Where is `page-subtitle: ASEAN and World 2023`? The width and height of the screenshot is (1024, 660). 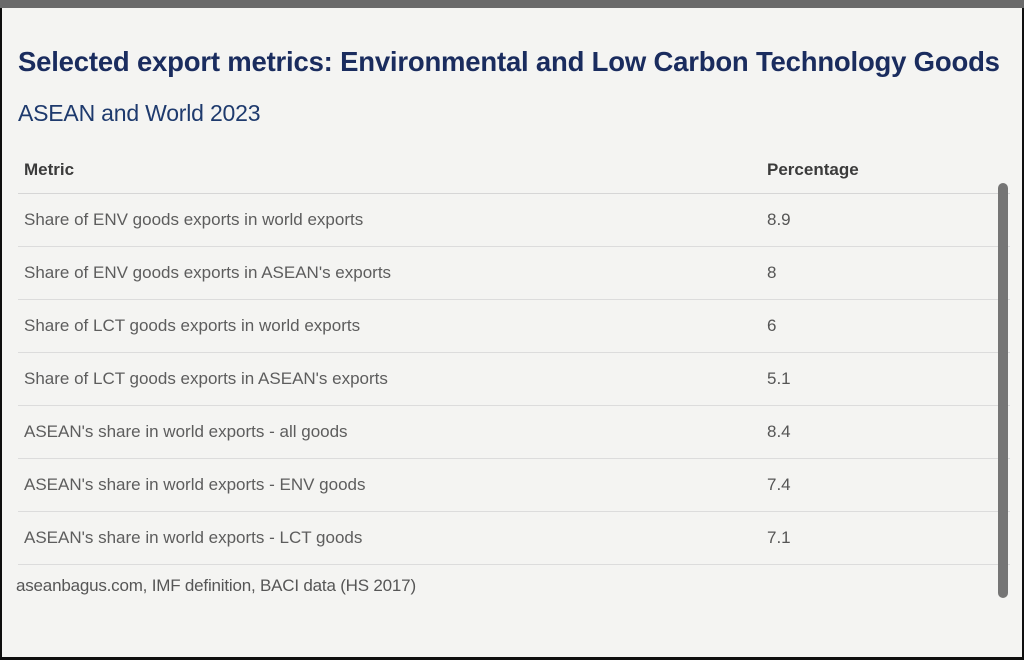
page-subtitle: ASEAN and World 2023 is located at coordinates (139, 113).